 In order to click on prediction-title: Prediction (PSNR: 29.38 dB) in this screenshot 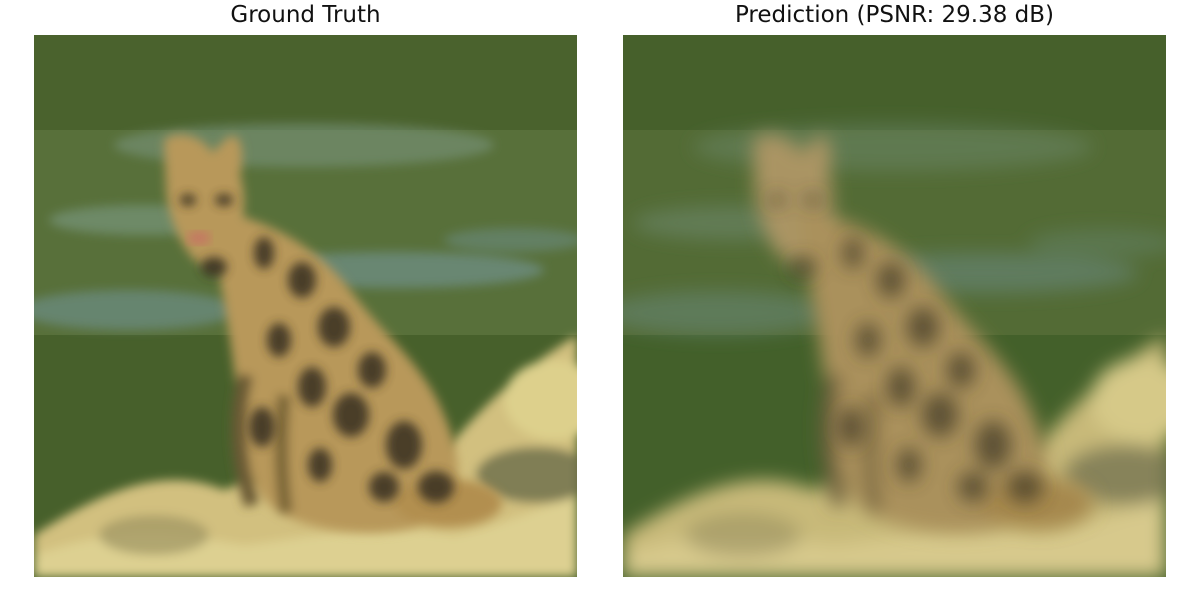, I will do `click(894, 15)`.